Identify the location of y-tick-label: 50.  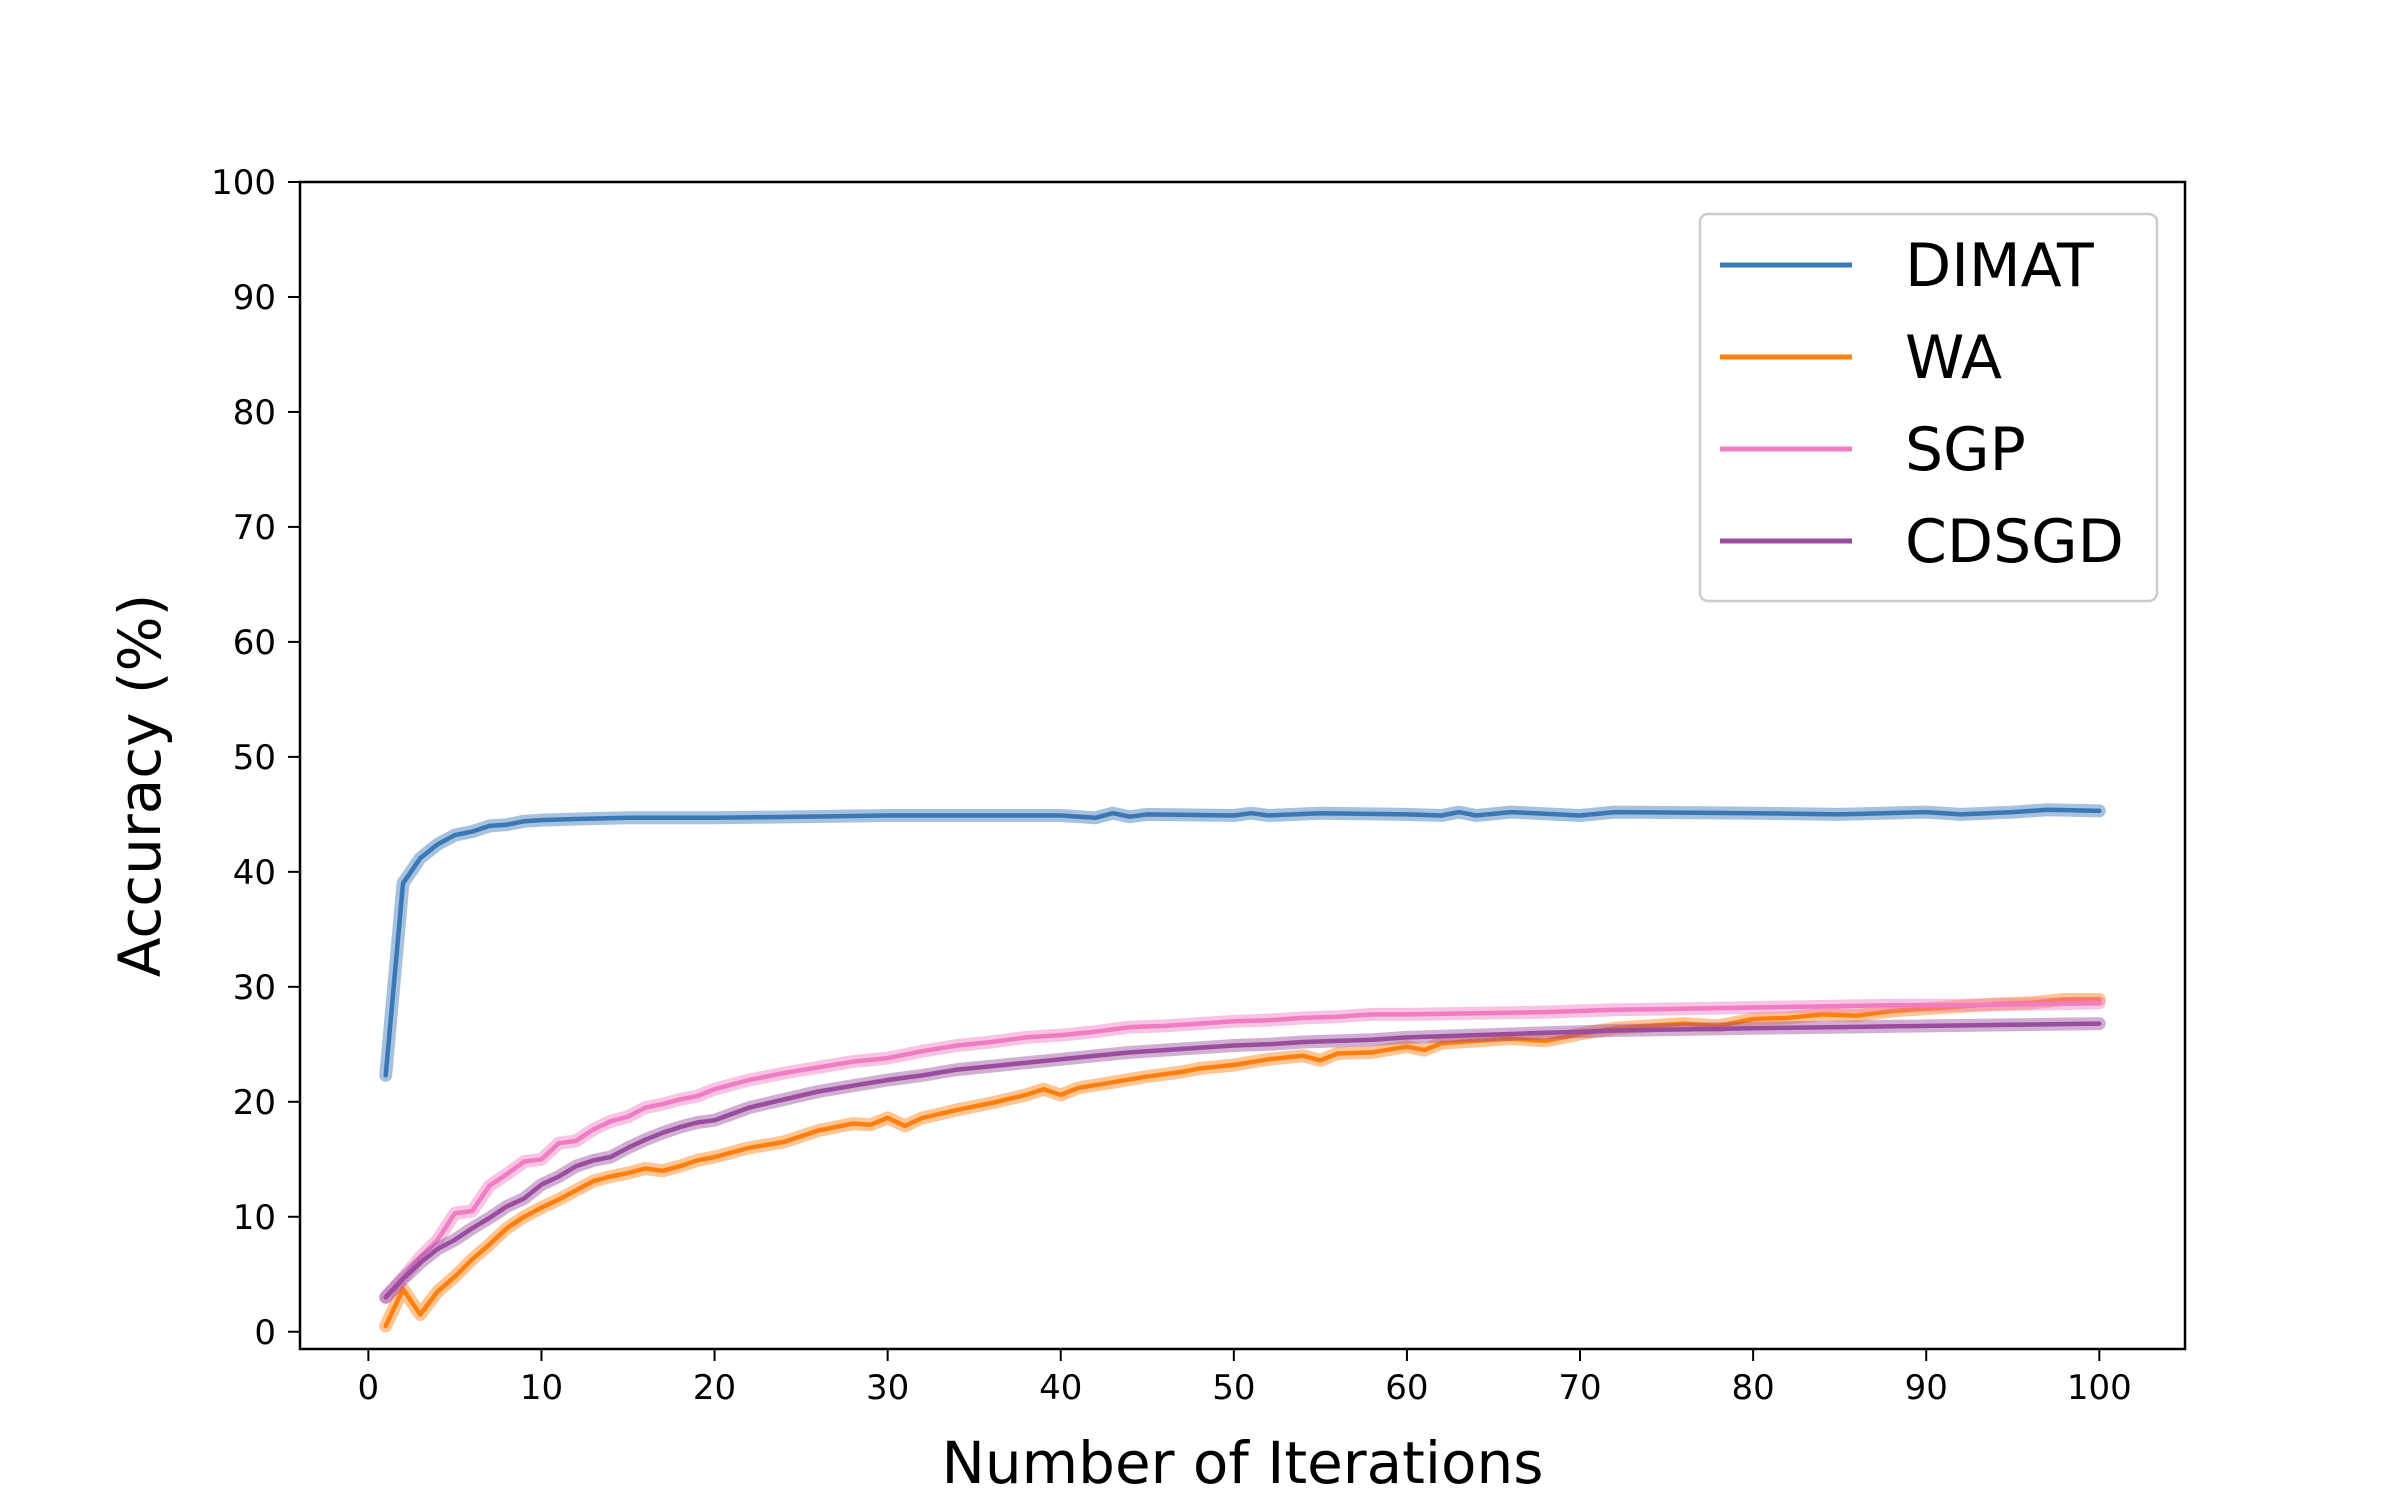
(254, 758).